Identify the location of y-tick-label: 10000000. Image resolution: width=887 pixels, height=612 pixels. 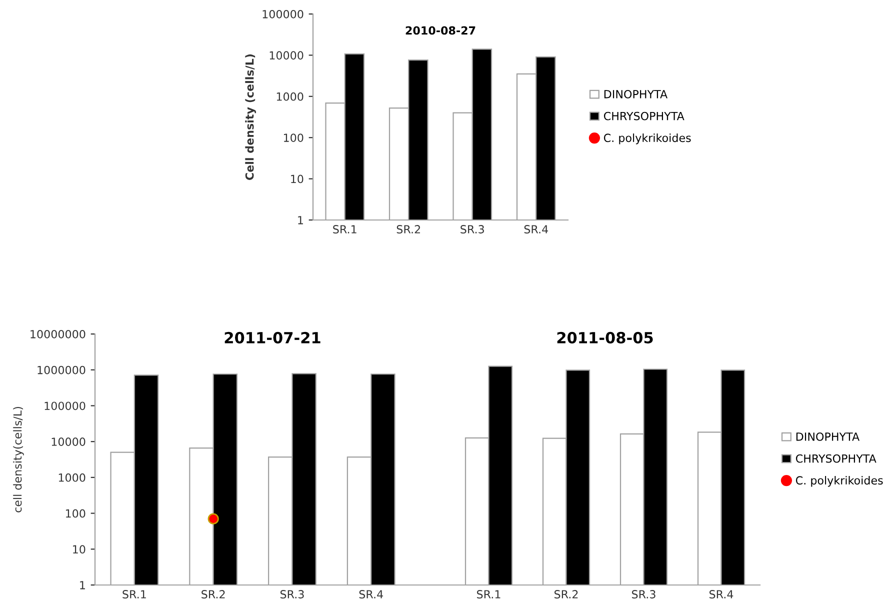
(58, 334).